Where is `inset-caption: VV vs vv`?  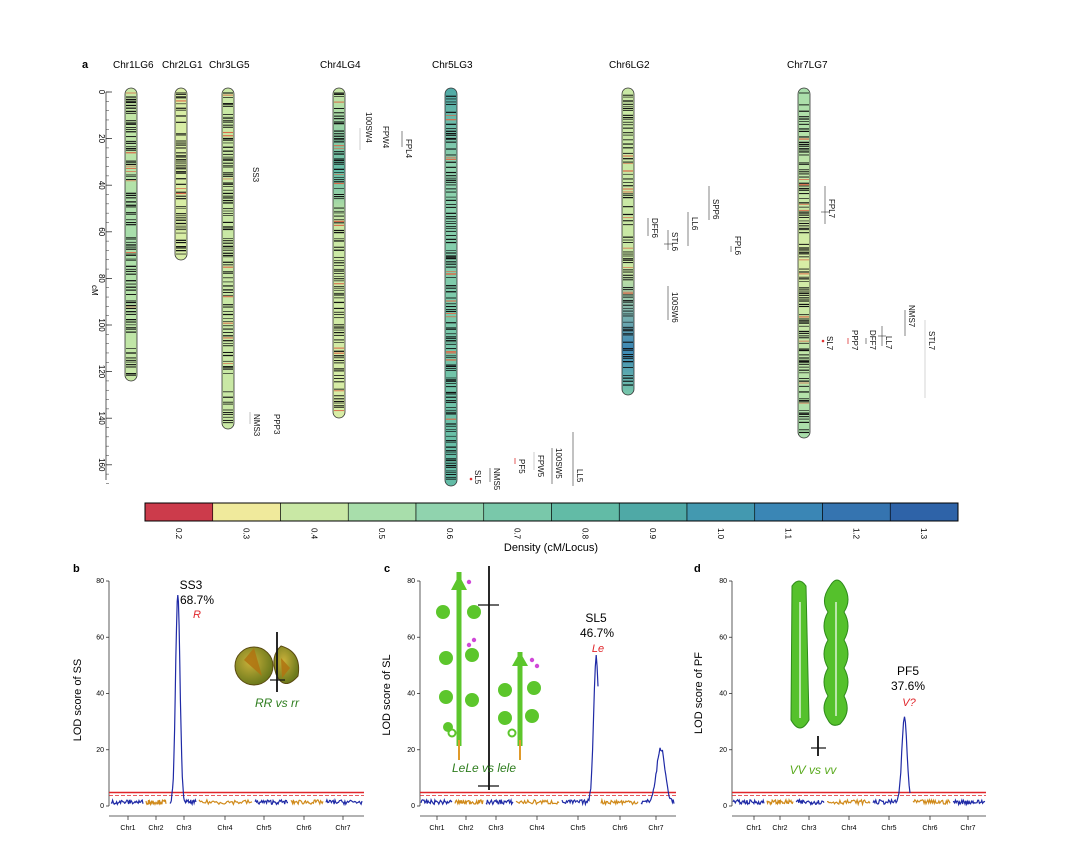 inset-caption: VV vs vv is located at coordinates (814, 770).